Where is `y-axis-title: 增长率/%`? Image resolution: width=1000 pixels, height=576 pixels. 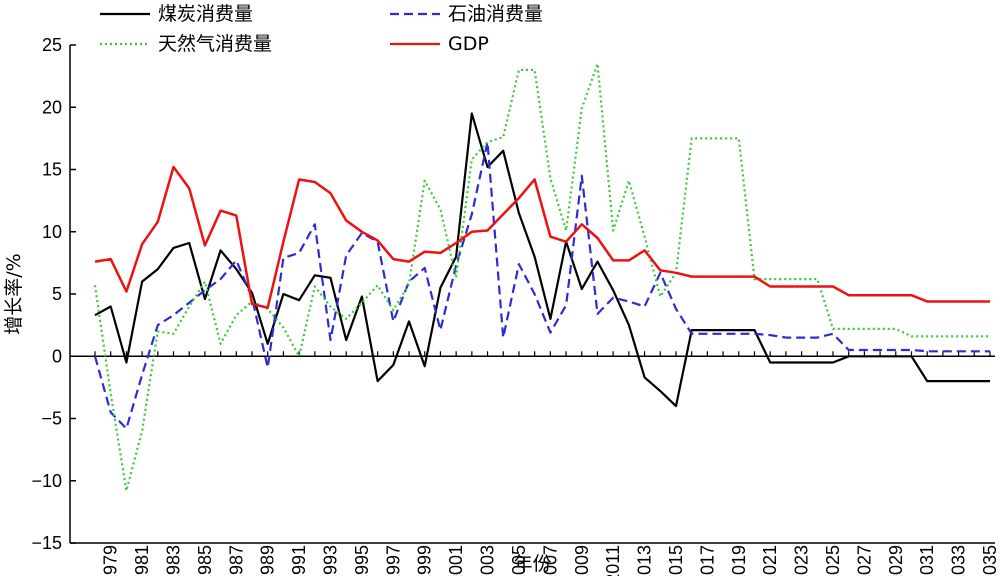 y-axis-title: 增长率/% is located at coordinates (14, 293).